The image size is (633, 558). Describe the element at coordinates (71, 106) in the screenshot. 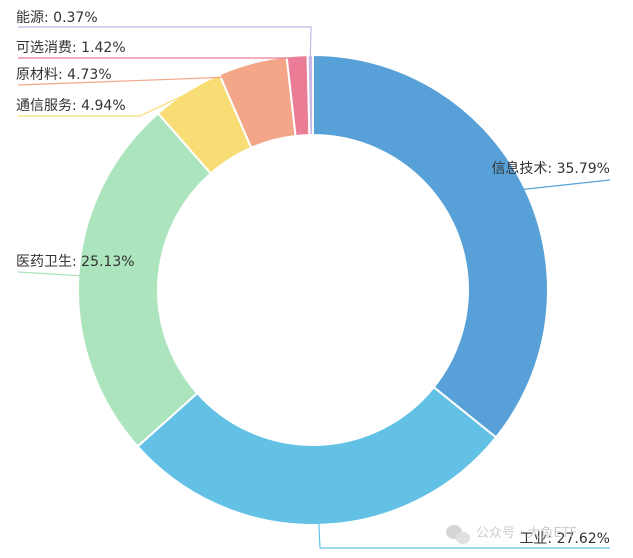

I see `slice-label-4: 通信服务: 4.94%` at that location.